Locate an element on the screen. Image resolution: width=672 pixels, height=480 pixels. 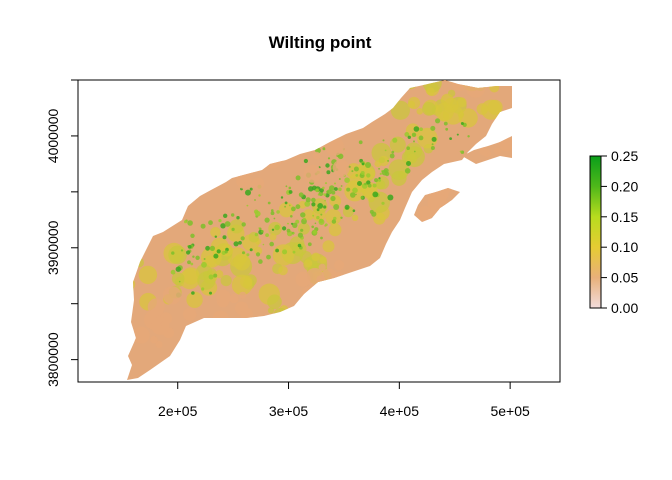
legend-tick-label: 0.00 is located at coordinates (624, 308).